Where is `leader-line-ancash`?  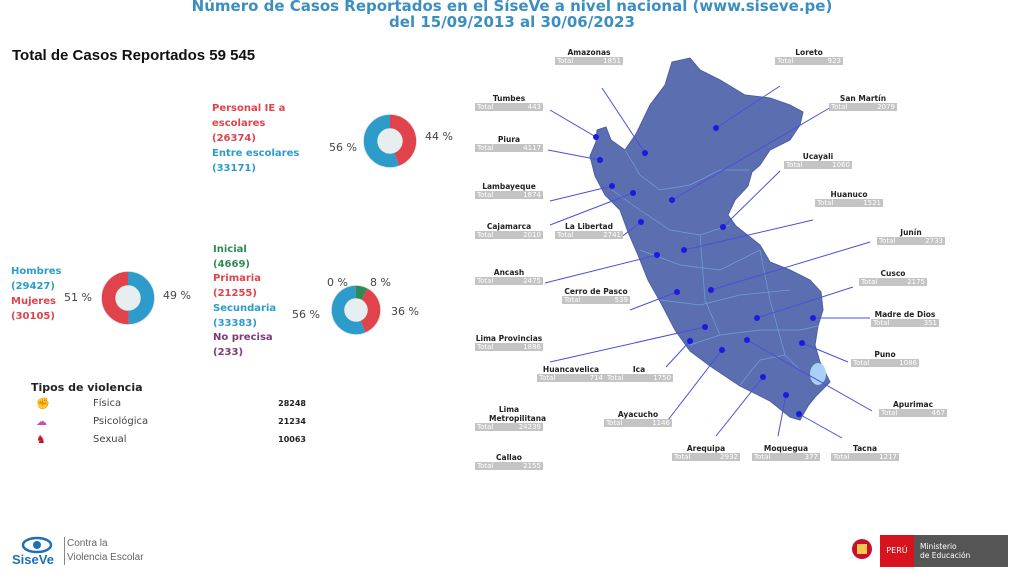
leader-line-ancash is located at coordinates (601, 269).